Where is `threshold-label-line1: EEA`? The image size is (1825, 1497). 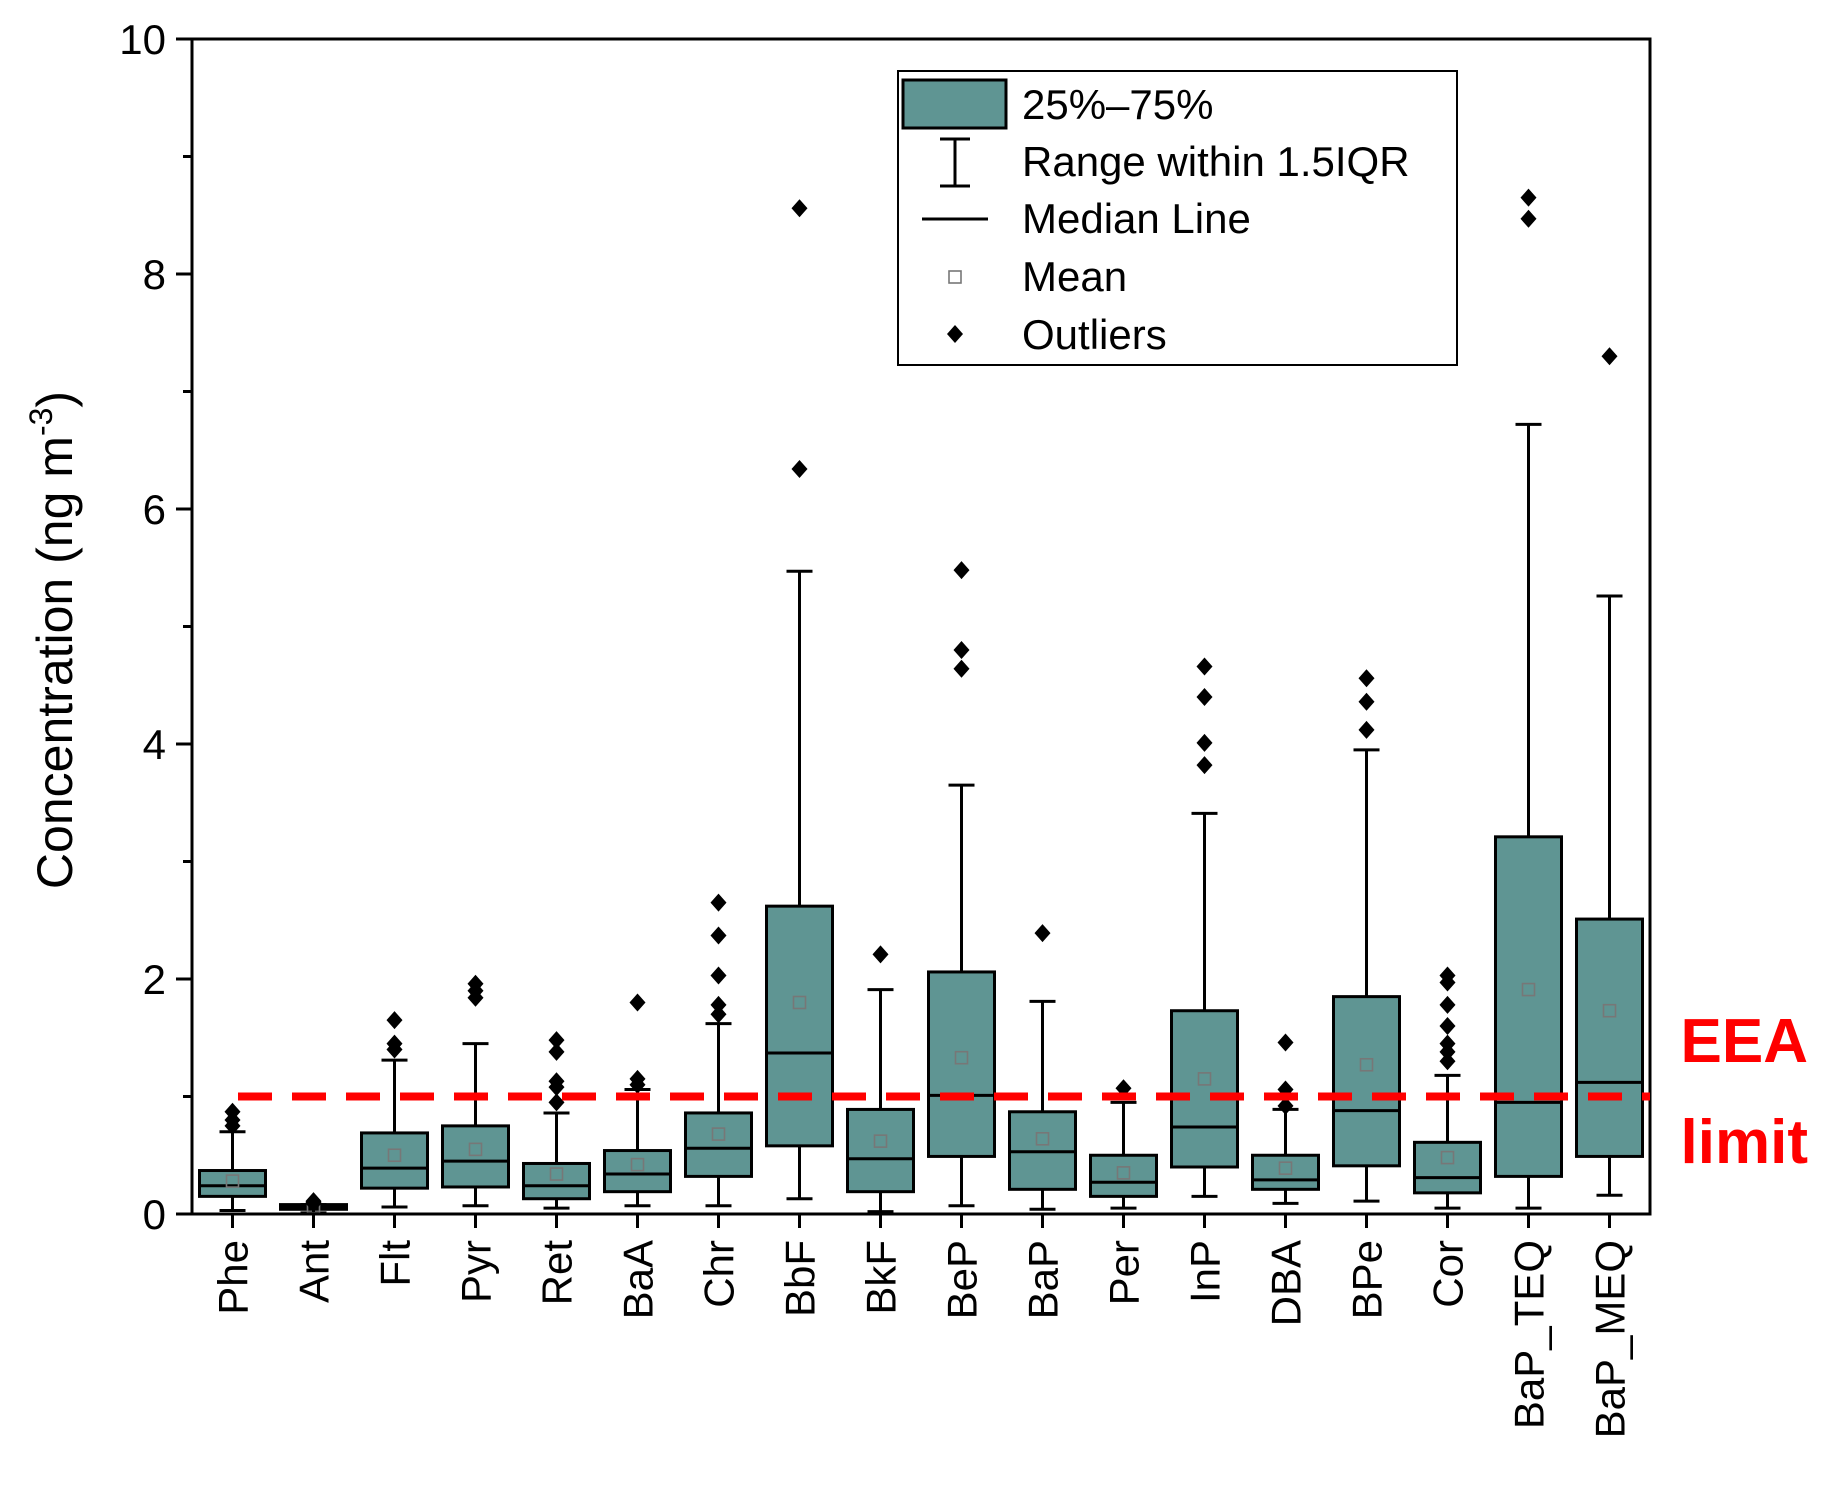
threshold-label-line1: EEA is located at coordinates (1744, 1041).